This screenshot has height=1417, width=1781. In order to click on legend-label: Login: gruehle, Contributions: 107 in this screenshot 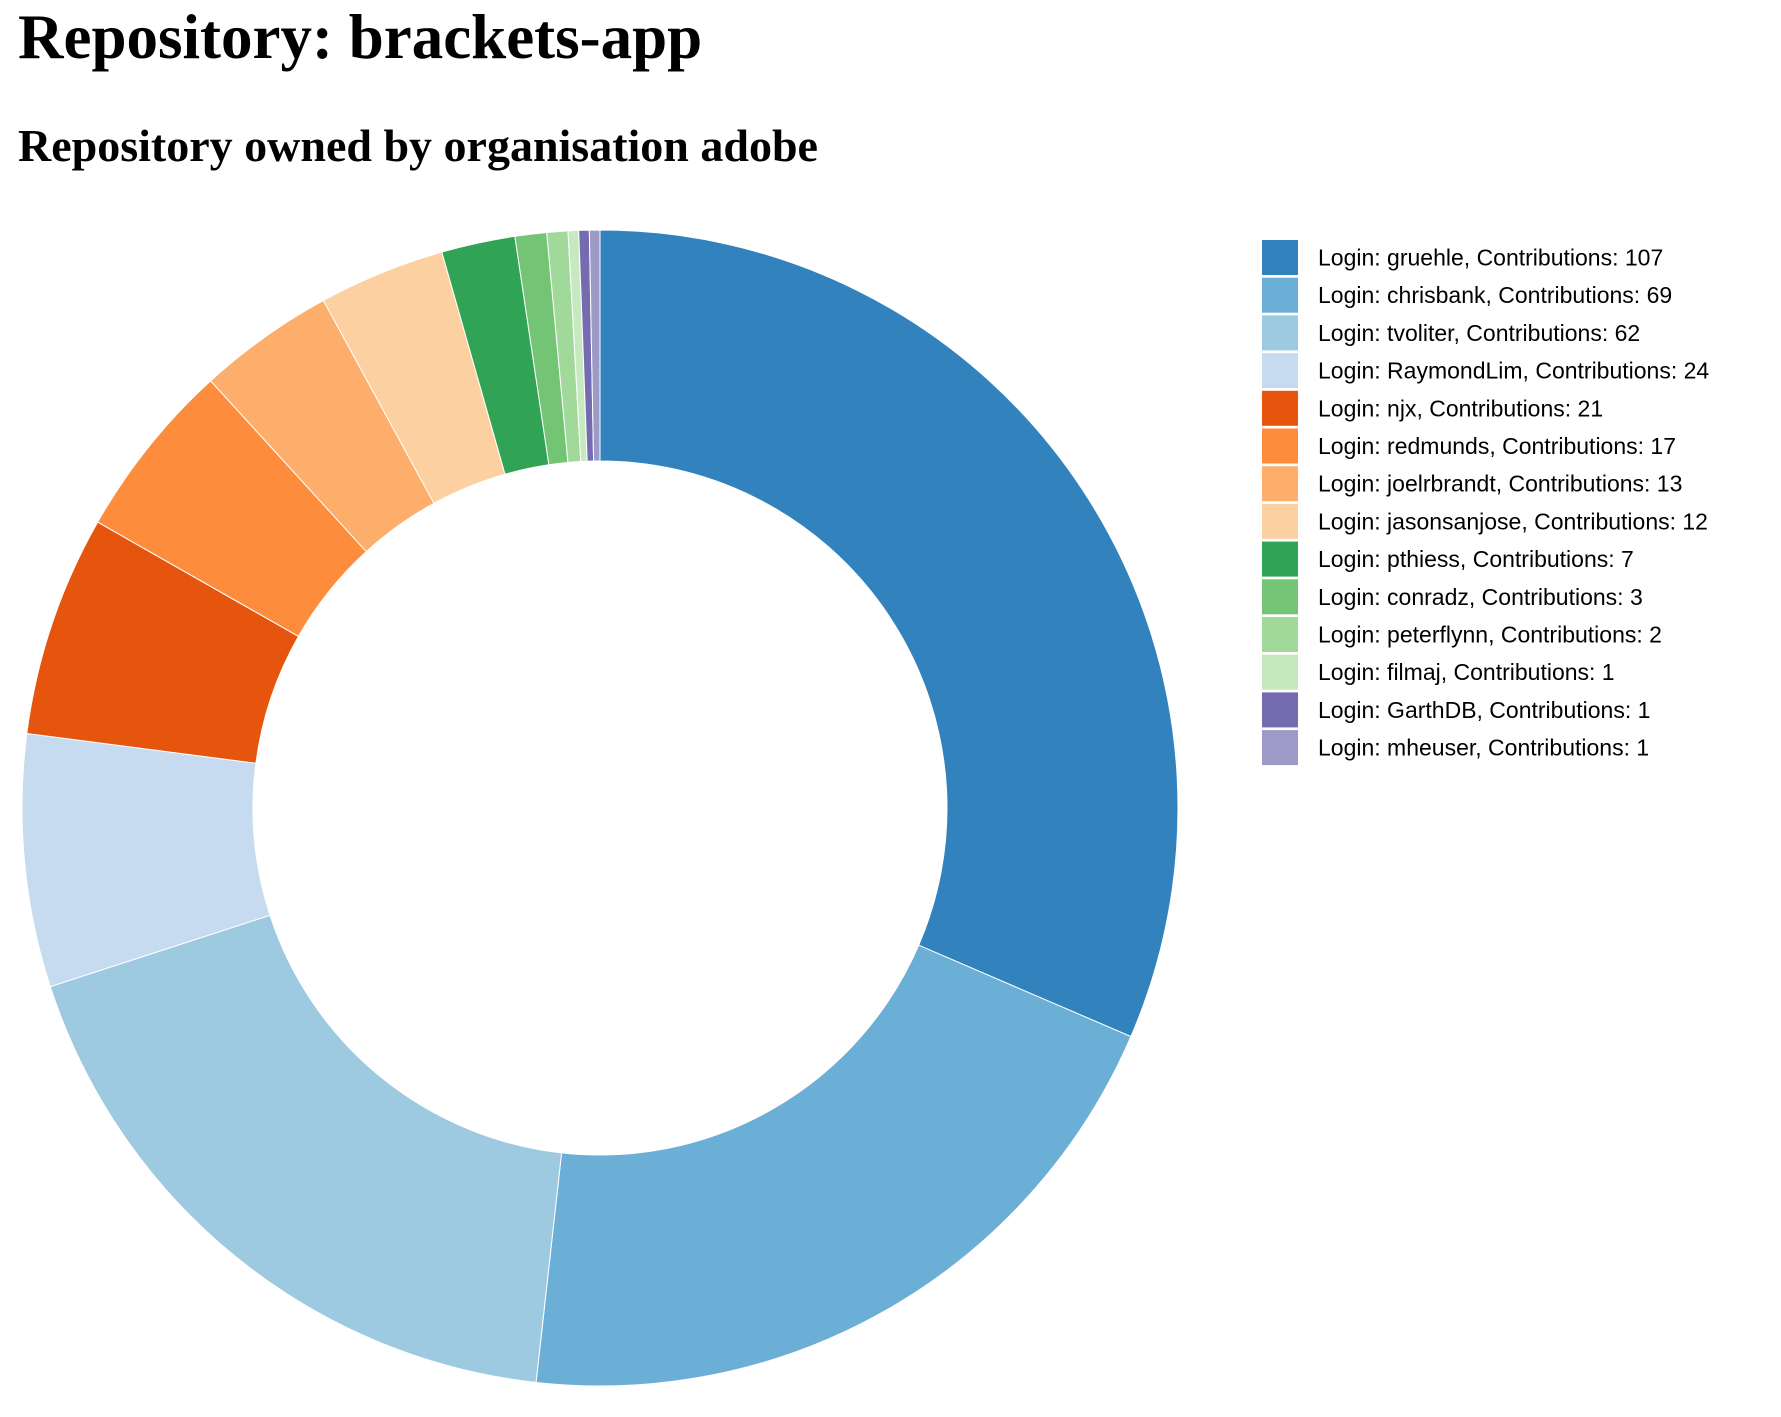, I will do `click(1490, 258)`.